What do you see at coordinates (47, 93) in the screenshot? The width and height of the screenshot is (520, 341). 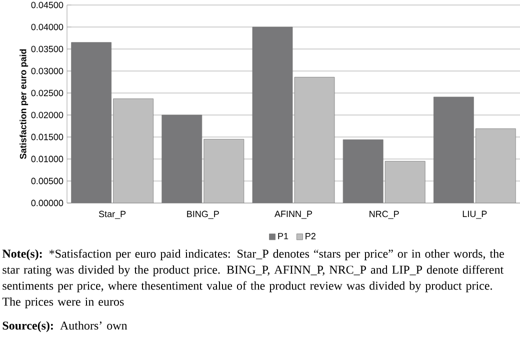 I see `y-tick-label: 0.02500` at bounding box center [47, 93].